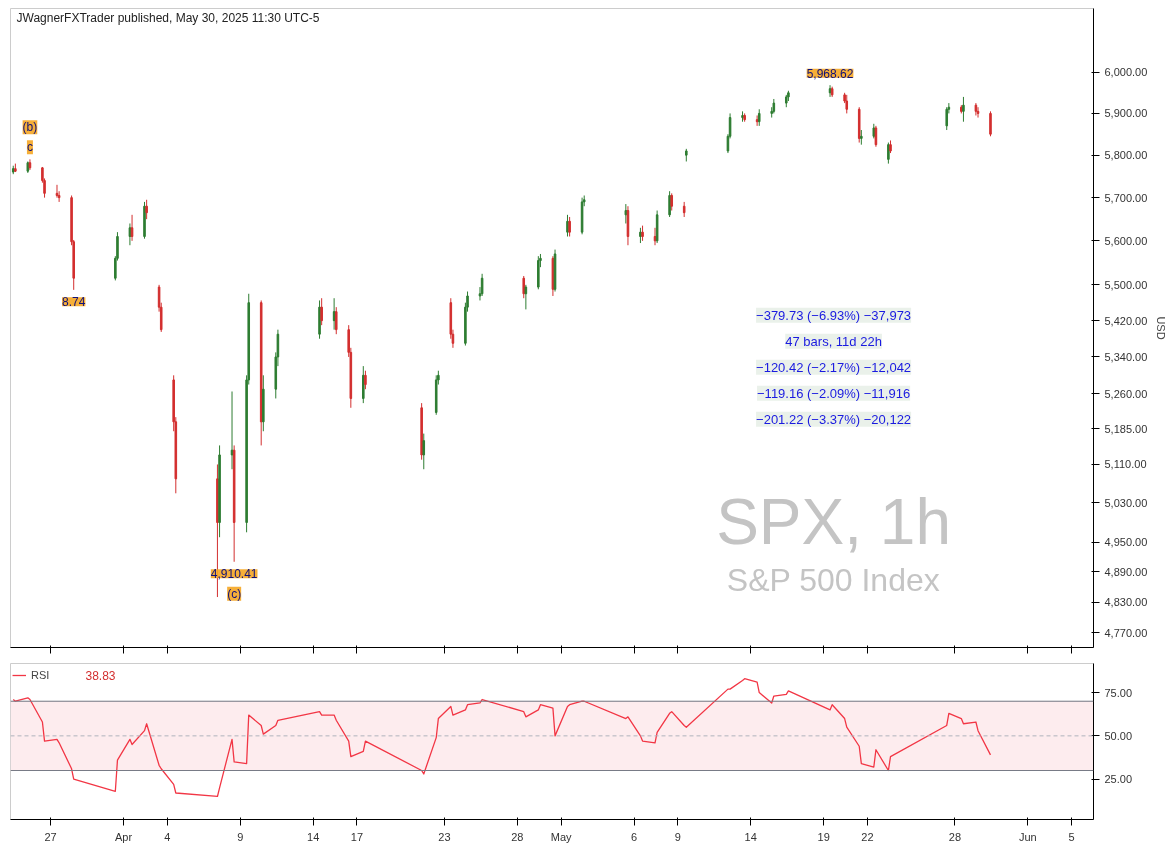 Image resolution: width=1173 pixels, height=854 pixels. I want to click on legend-label: RSI, so click(41, 675).